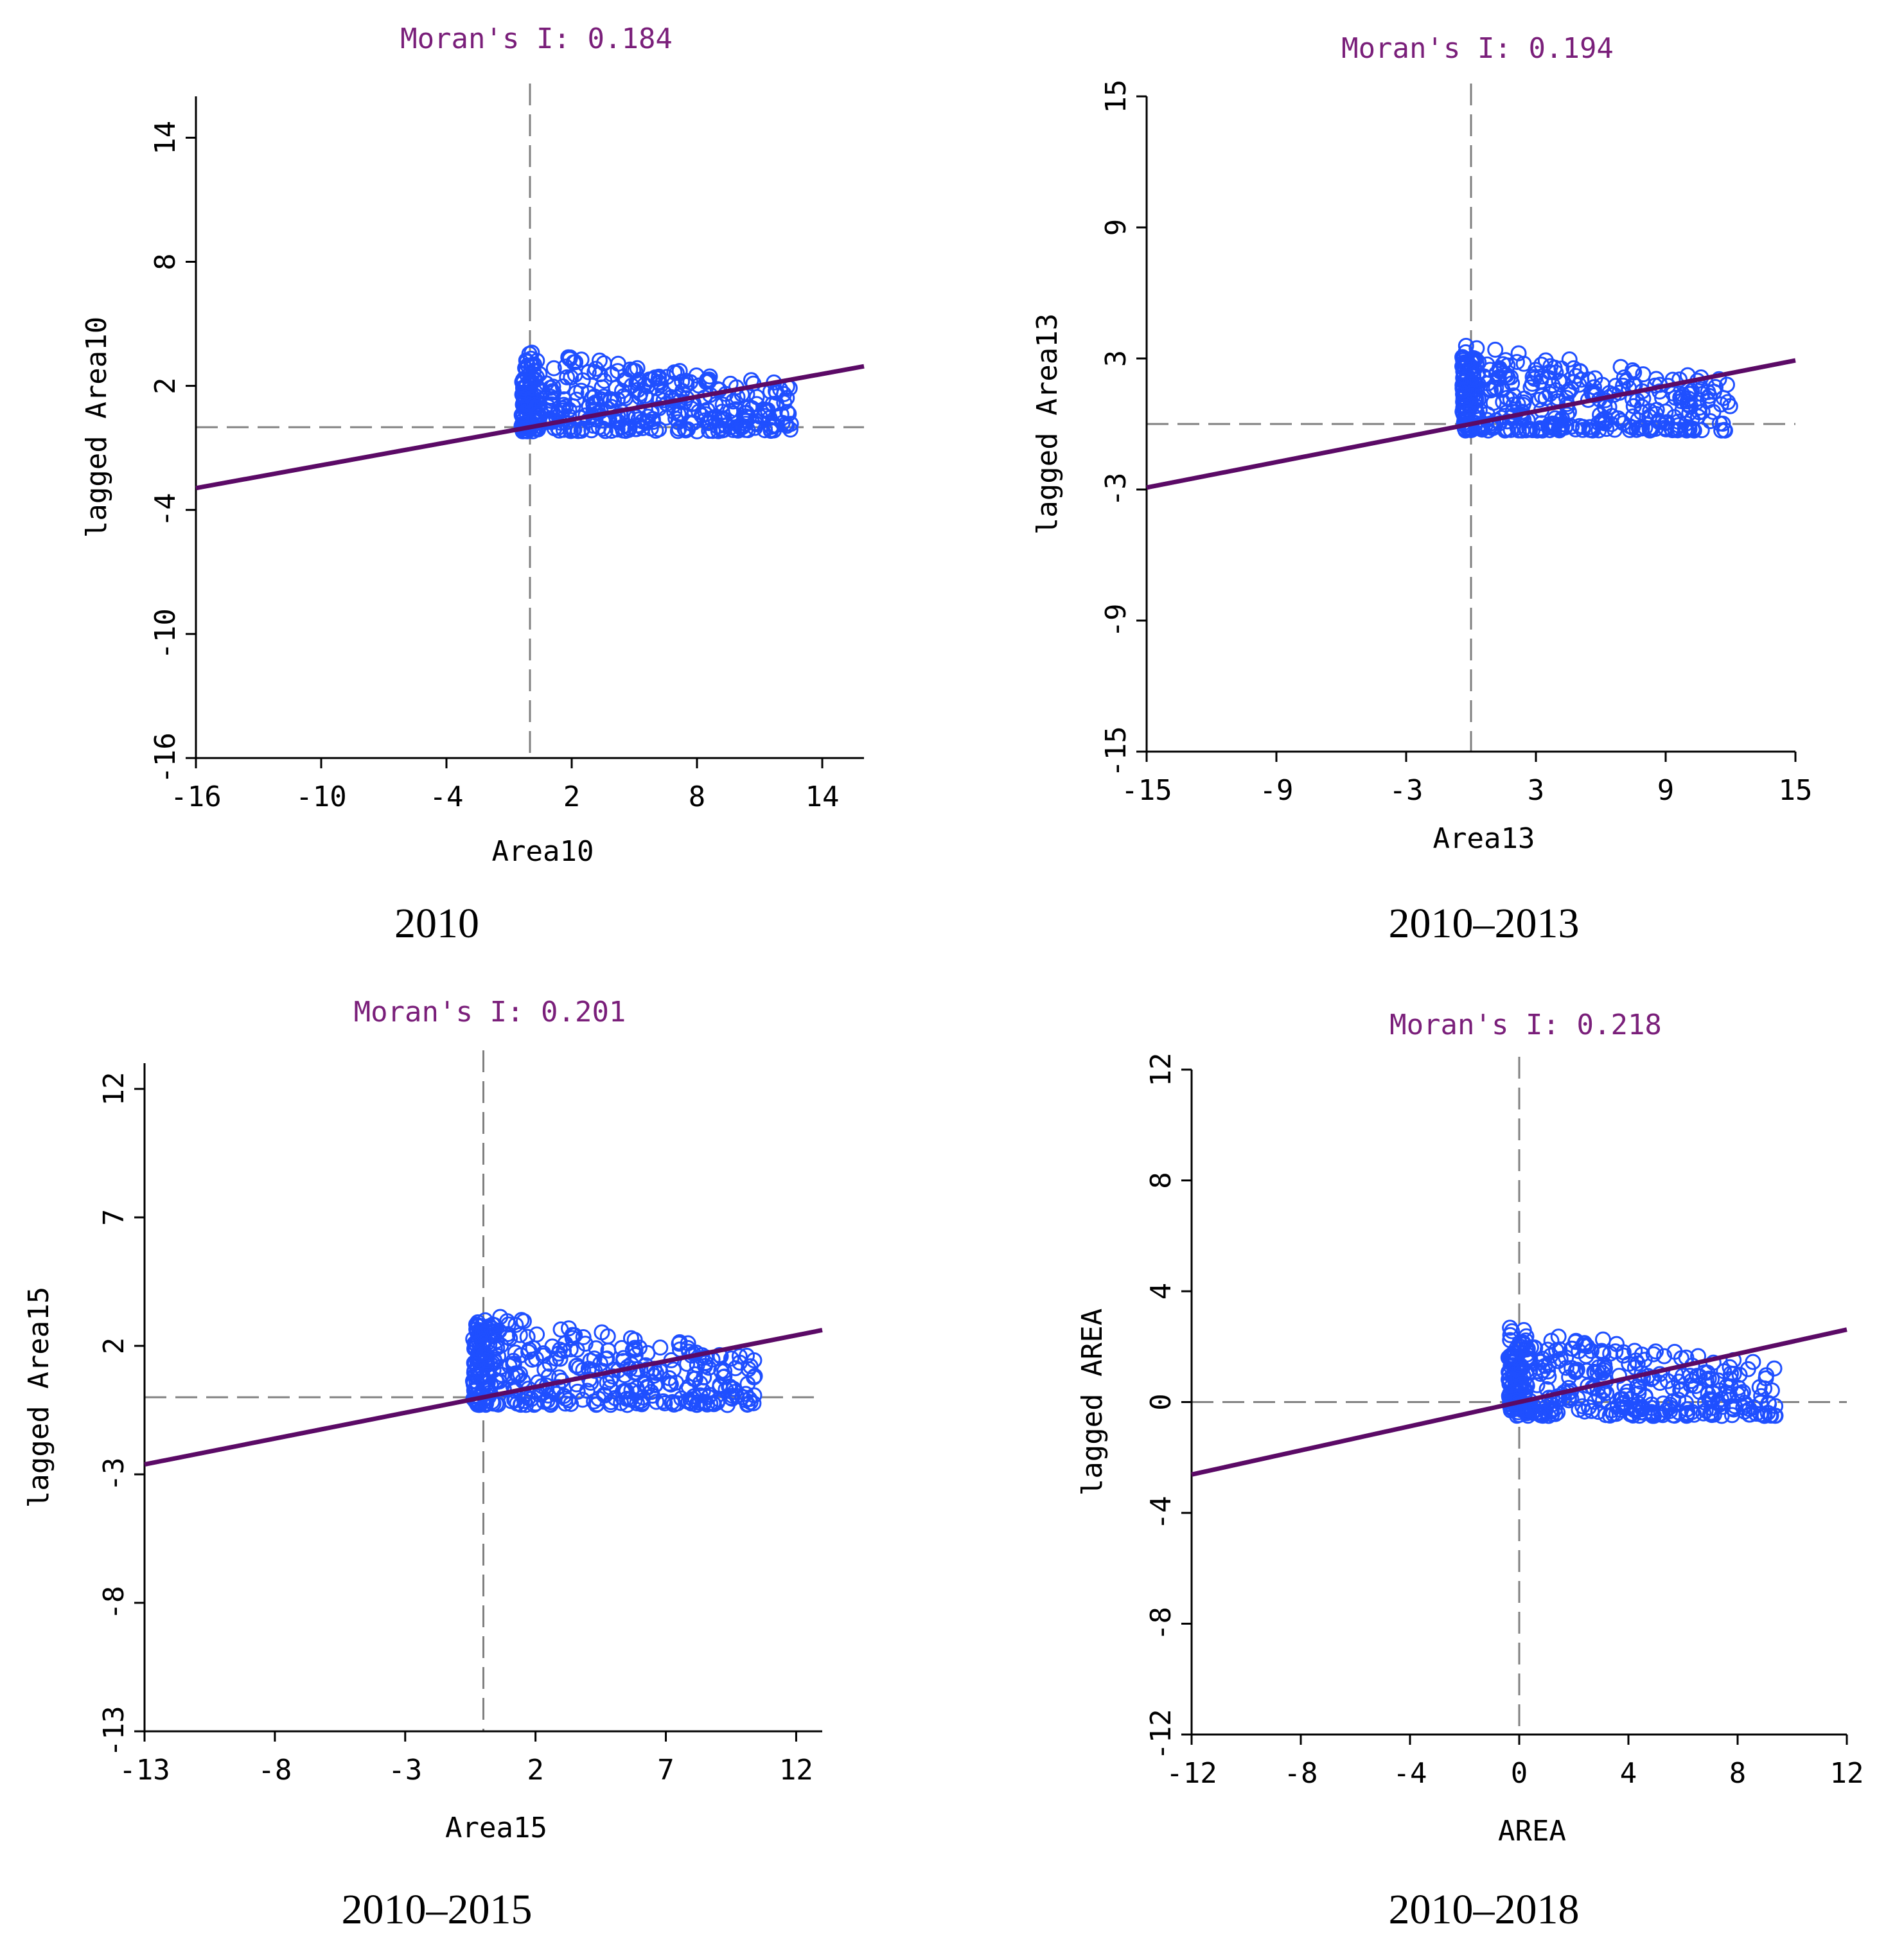  I want to click on x-tick-label: -3, so click(405, 1771).